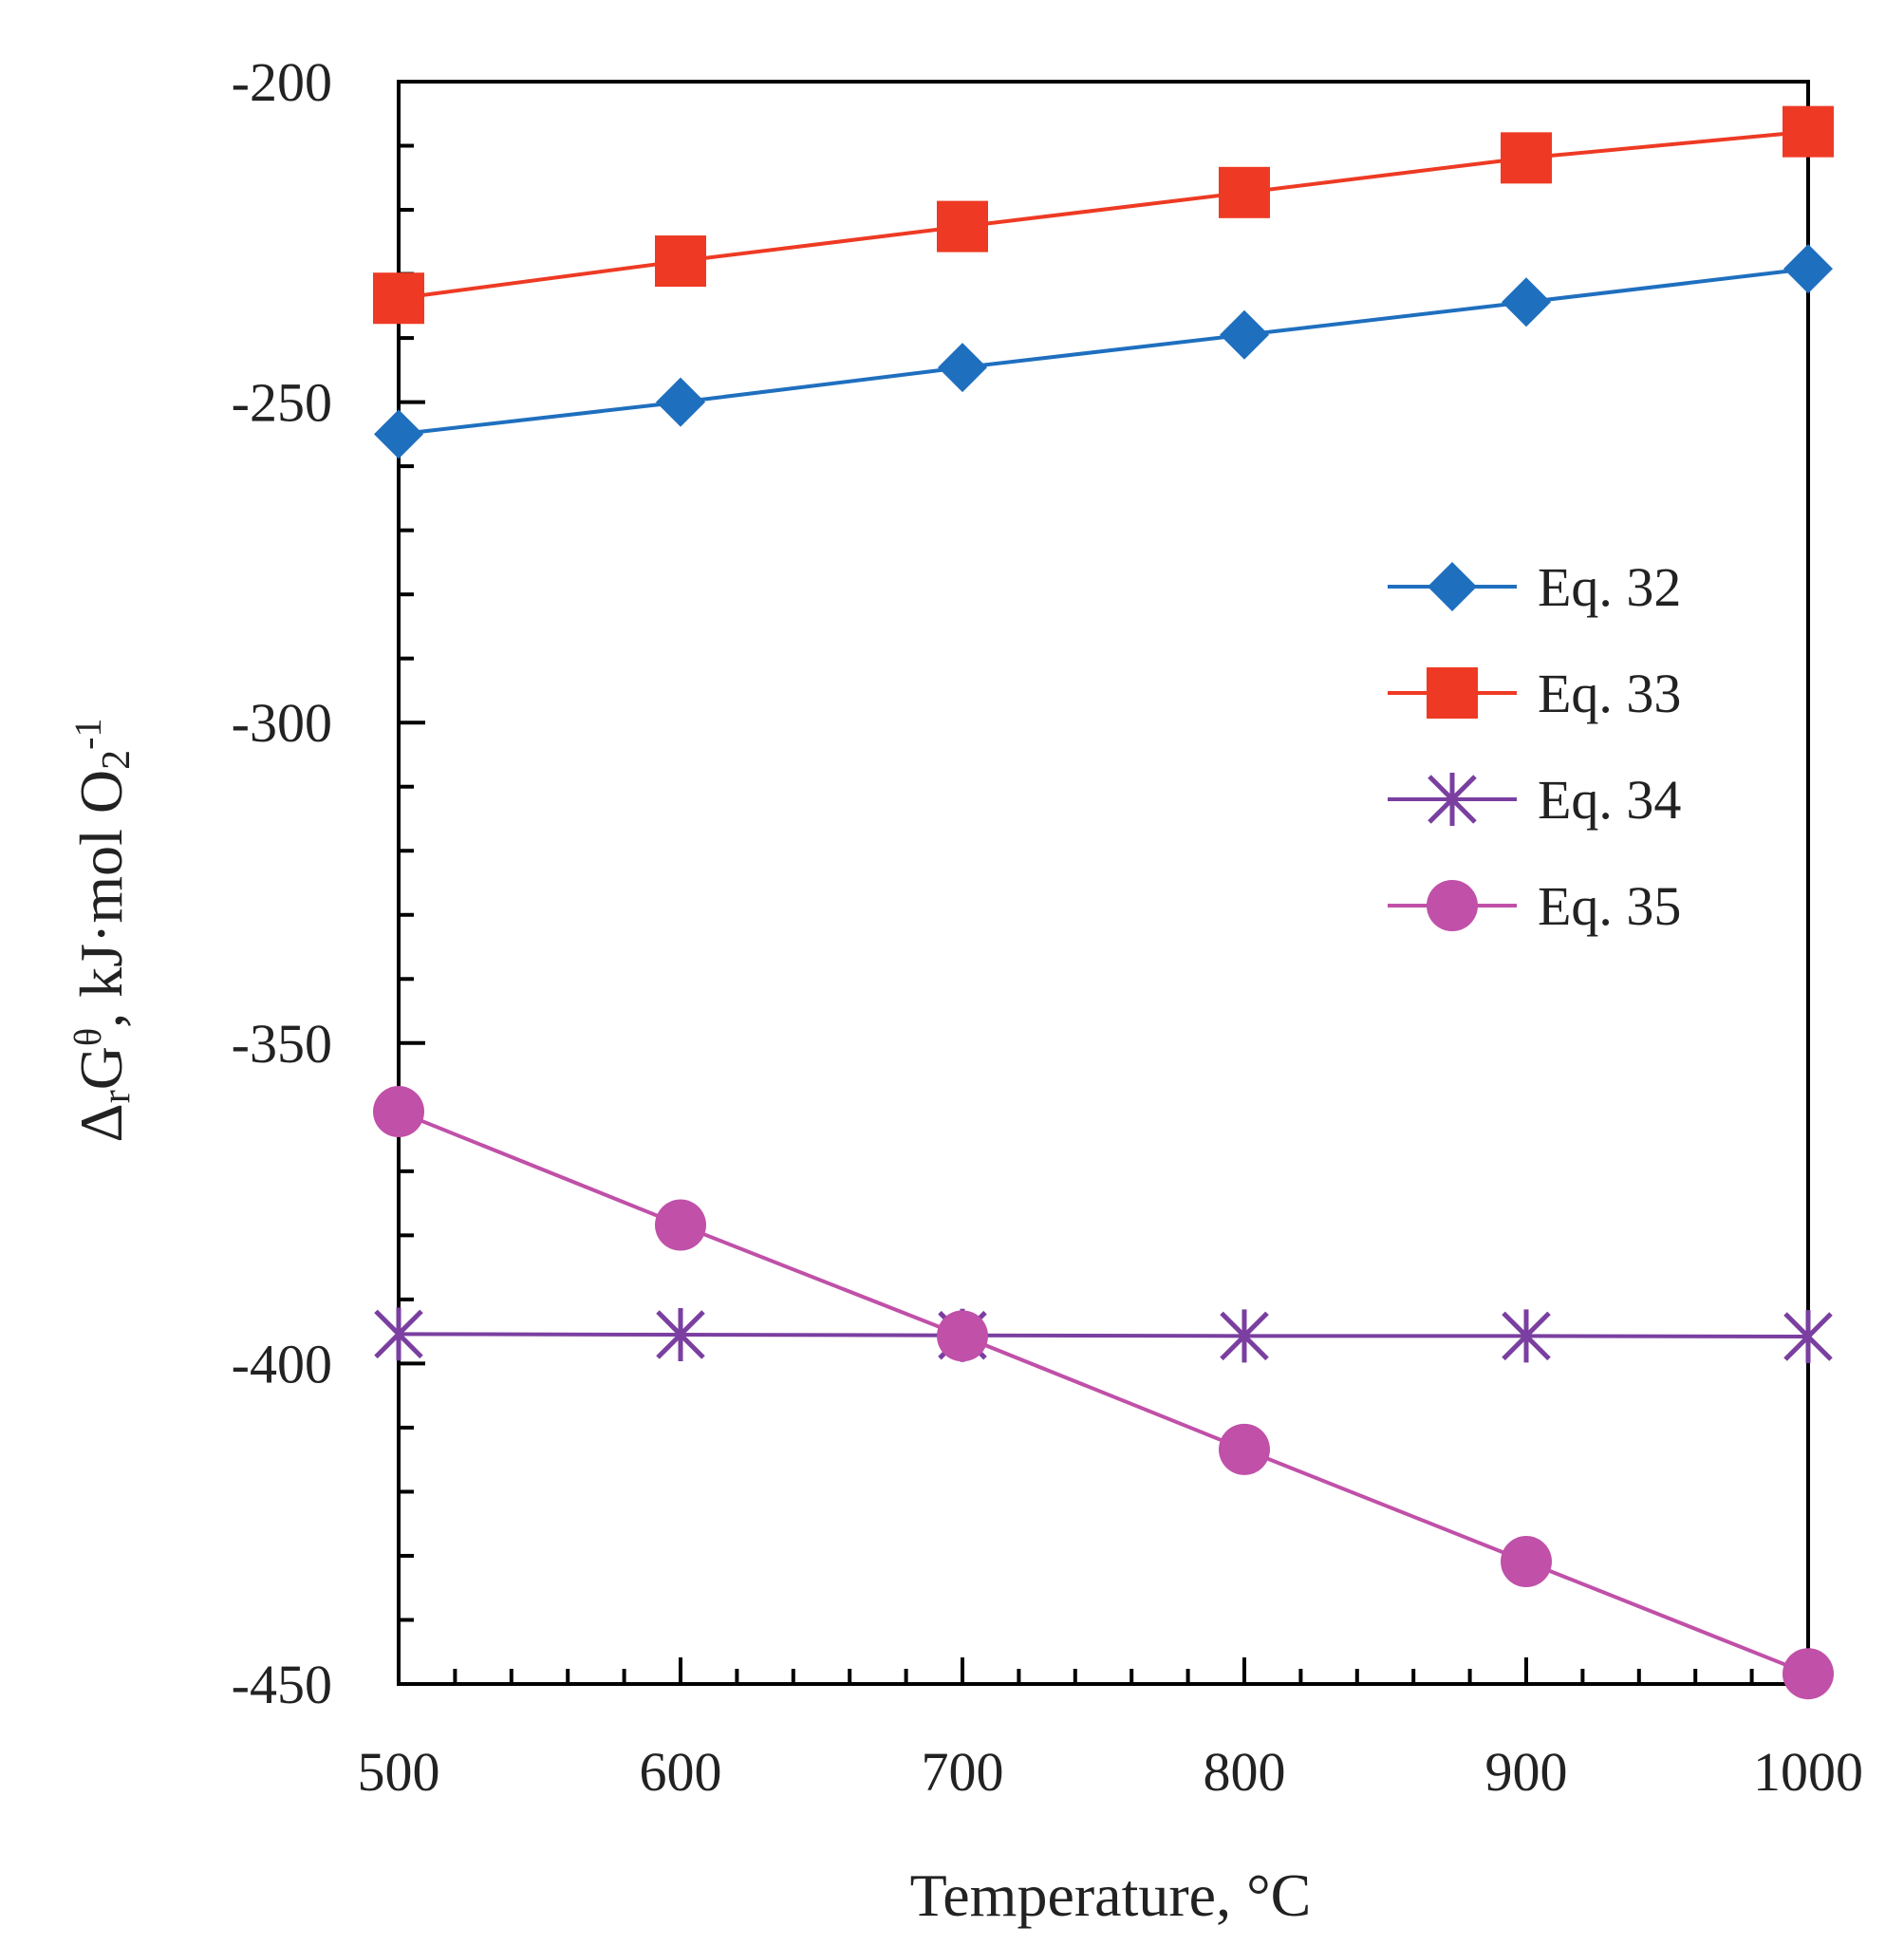 The image size is (1904, 1946). What do you see at coordinates (1534, 747) in the screenshot?
I see `legend: Eq. 32 Eq. 33 Eq. 34 Eq. 35` at bounding box center [1534, 747].